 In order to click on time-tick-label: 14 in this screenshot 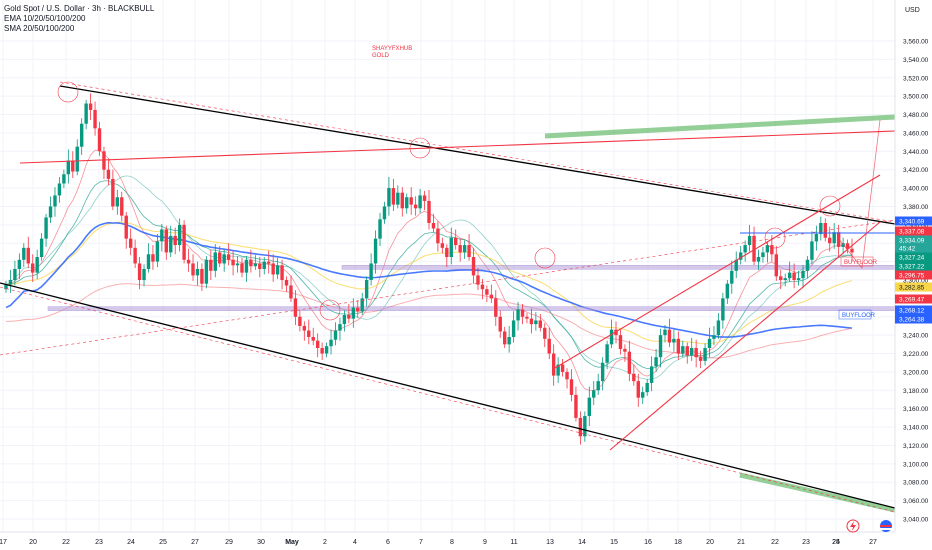, I will do `click(582, 542)`.